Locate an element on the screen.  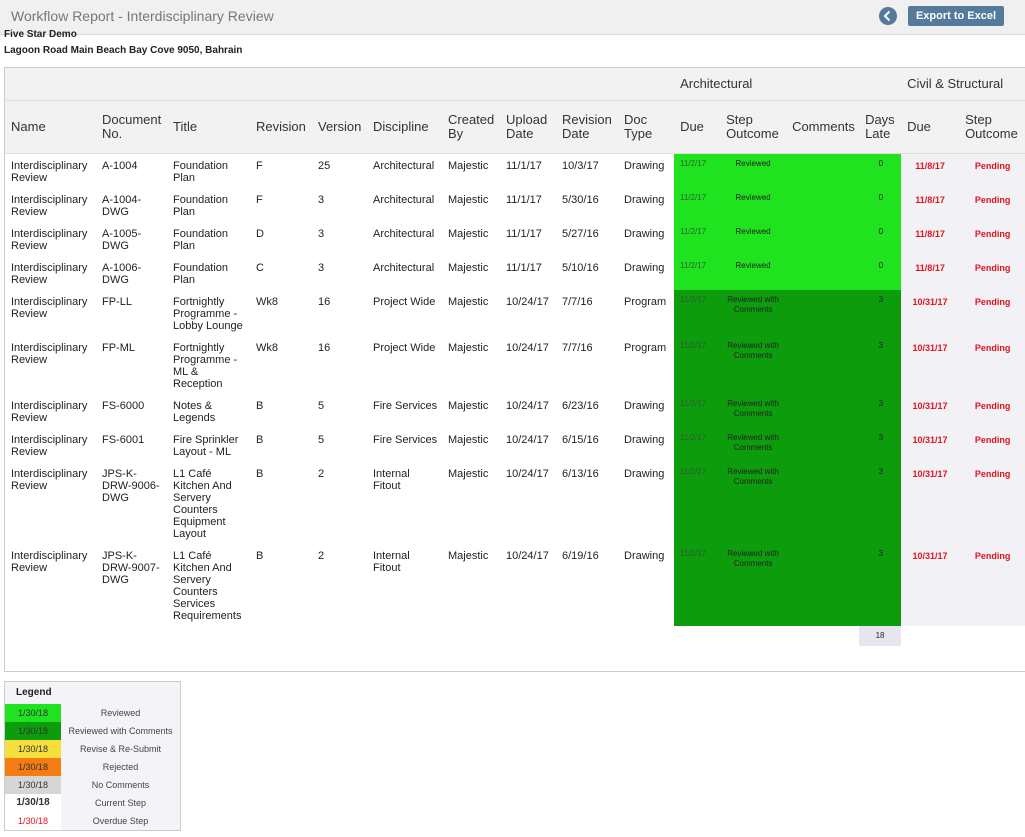
table-cell: FP-ML is located at coordinates (118, 348).